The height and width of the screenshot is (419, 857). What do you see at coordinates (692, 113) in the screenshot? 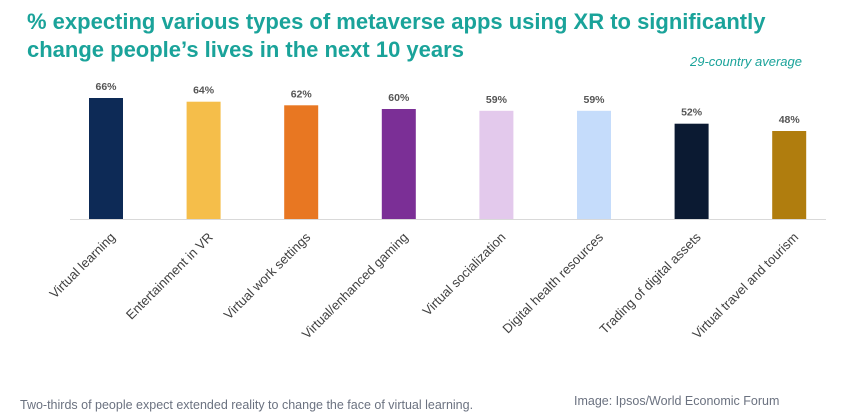
I see `value-label-6: 52%` at bounding box center [692, 113].